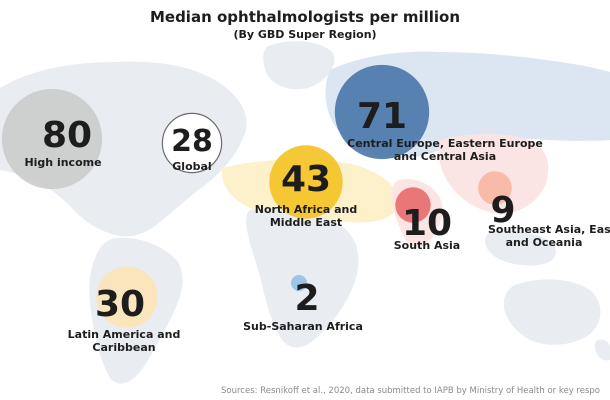  What do you see at coordinates (502, 210) in the screenshot?
I see `value-label: 9` at bounding box center [502, 210].